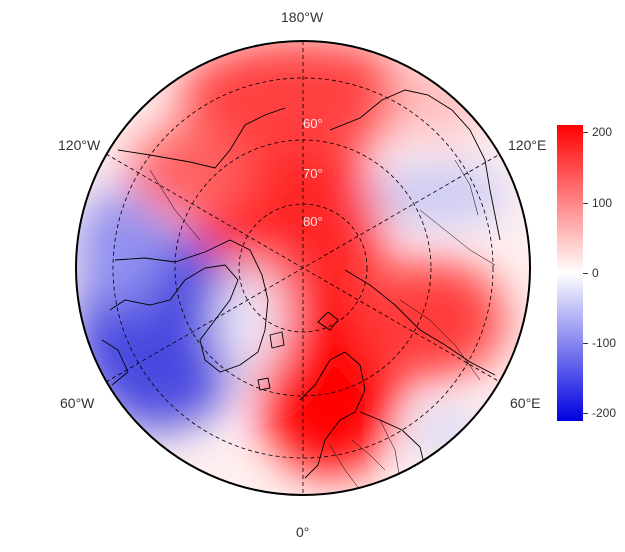  Describe the element at coordinates (303, 532) in the screenshot. I see `lon-label-bottom: 0°` at that location.